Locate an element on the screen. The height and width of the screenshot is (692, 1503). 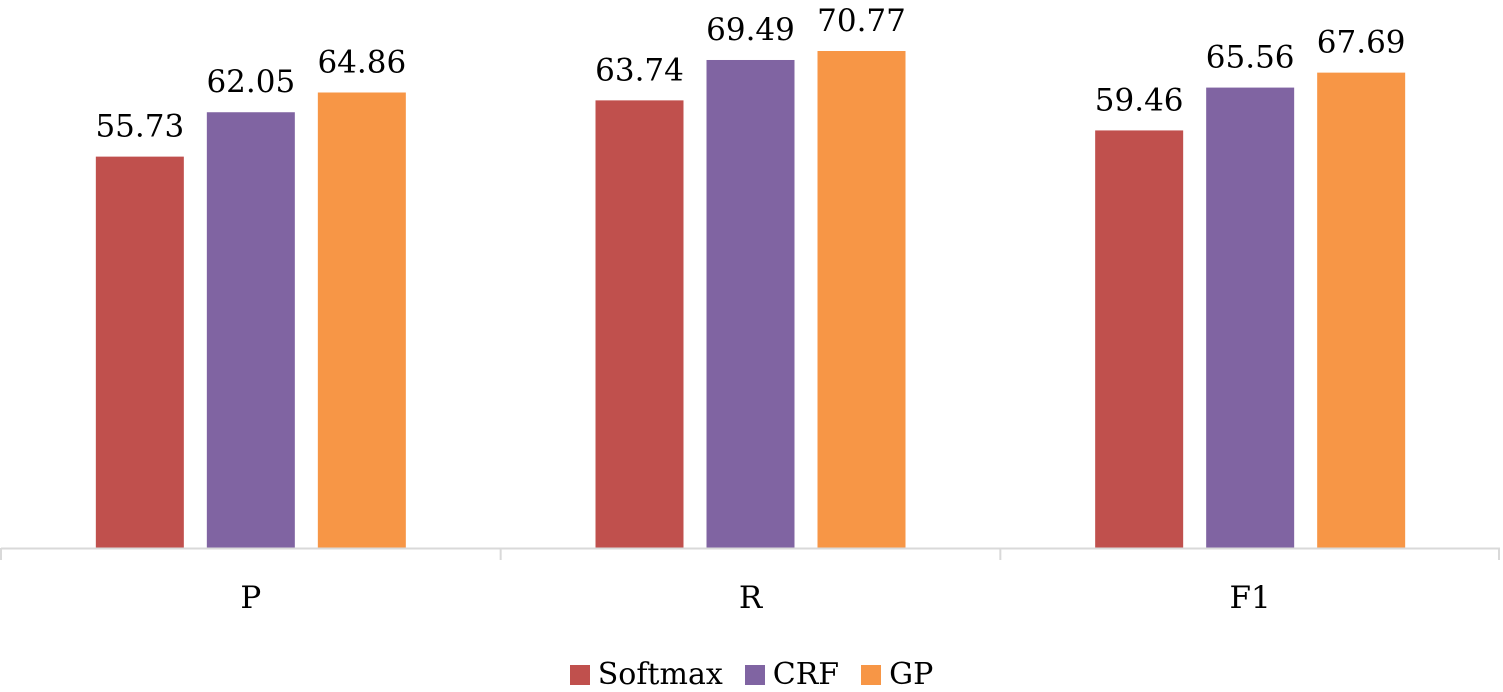
bar-gp-p is located at coordinates (361, 320).